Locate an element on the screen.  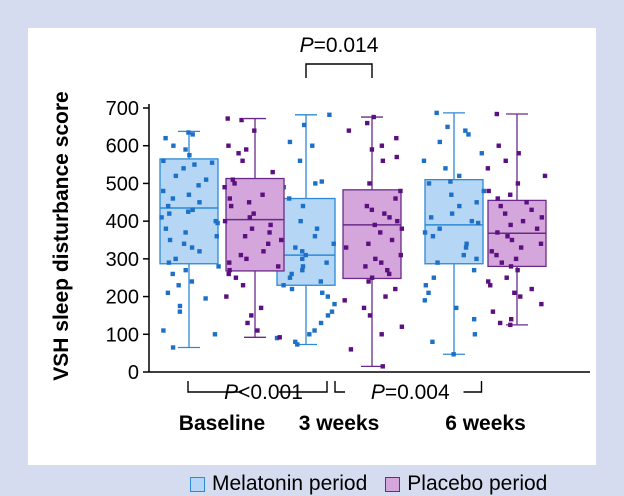
y-tick-label: 400 is located at coordinates (122, 222).